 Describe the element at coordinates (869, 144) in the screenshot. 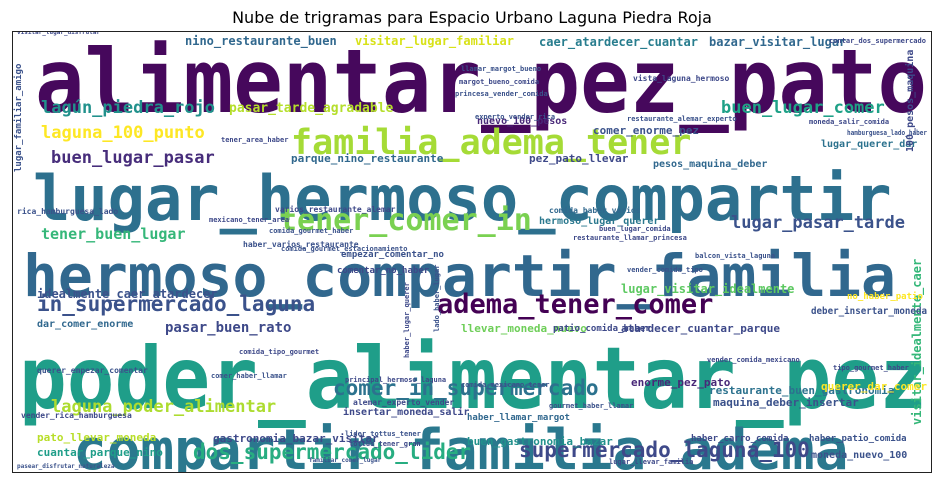

I see `cloud-word: lugar_querer_dar` at that location.